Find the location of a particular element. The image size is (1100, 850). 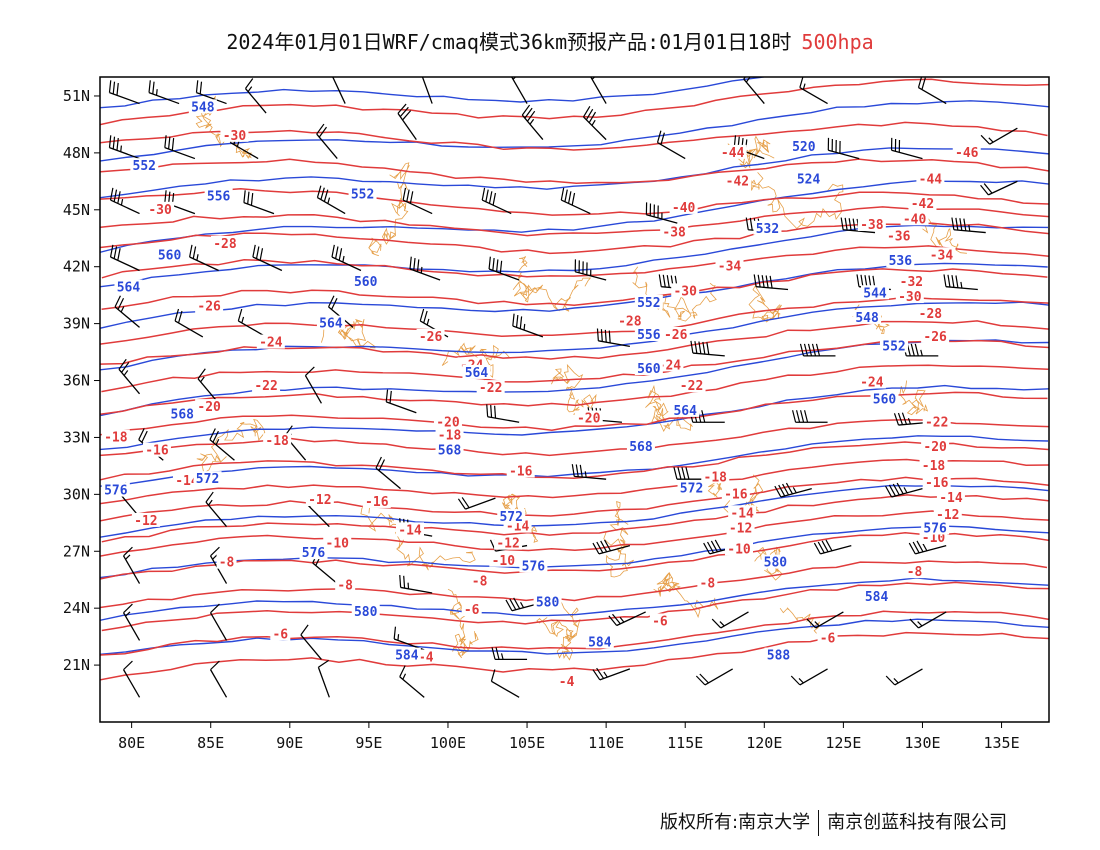

height-label: 564 is located at coordinates (477, 373).